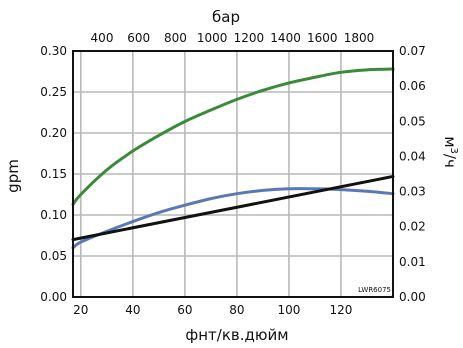 This screenshot has width=463, height=348. What do you see at coordinates (450, 161) in the screenshot?
I see `y-axis-right-title-tail: /ч` at bounding box center [450, 161].